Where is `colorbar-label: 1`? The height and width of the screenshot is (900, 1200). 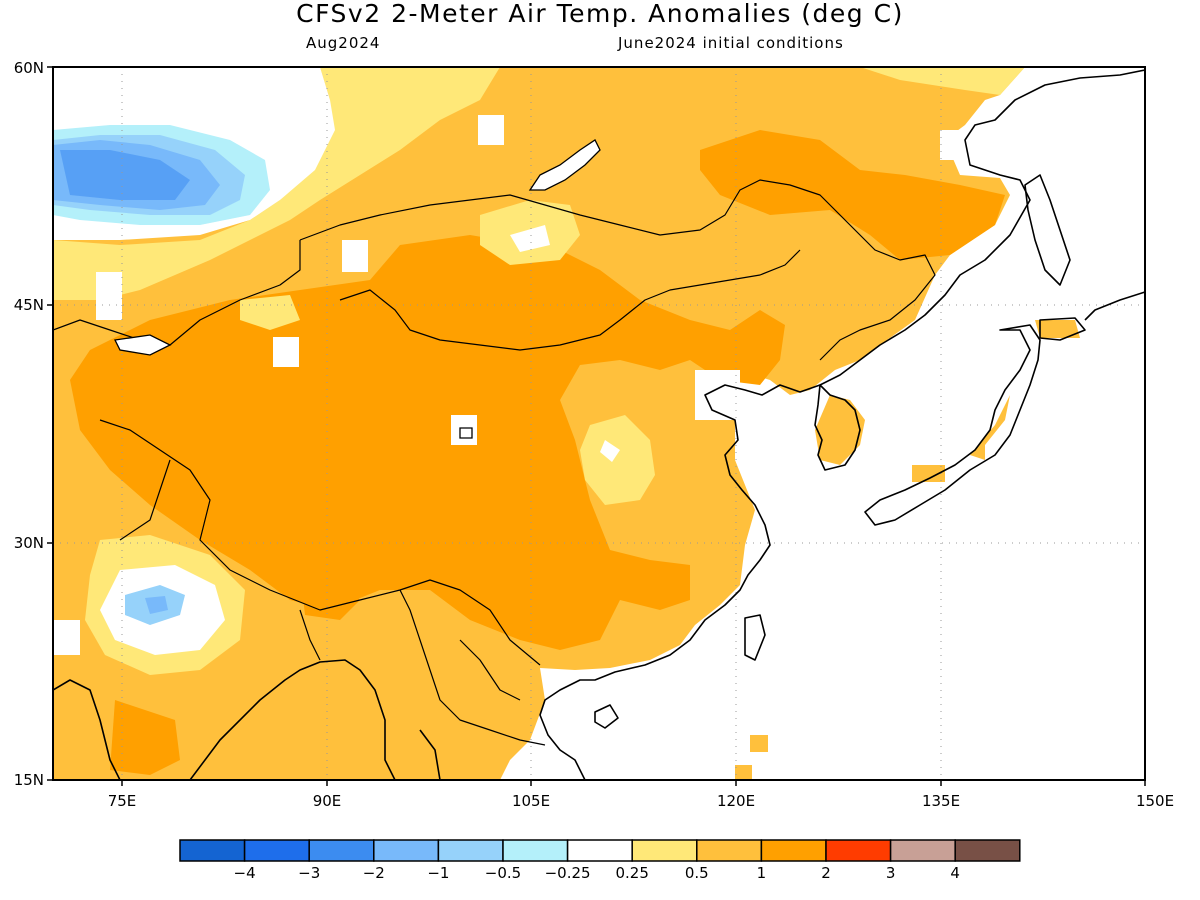
colorbar-label: 1 is located at coordinates (761, 873).